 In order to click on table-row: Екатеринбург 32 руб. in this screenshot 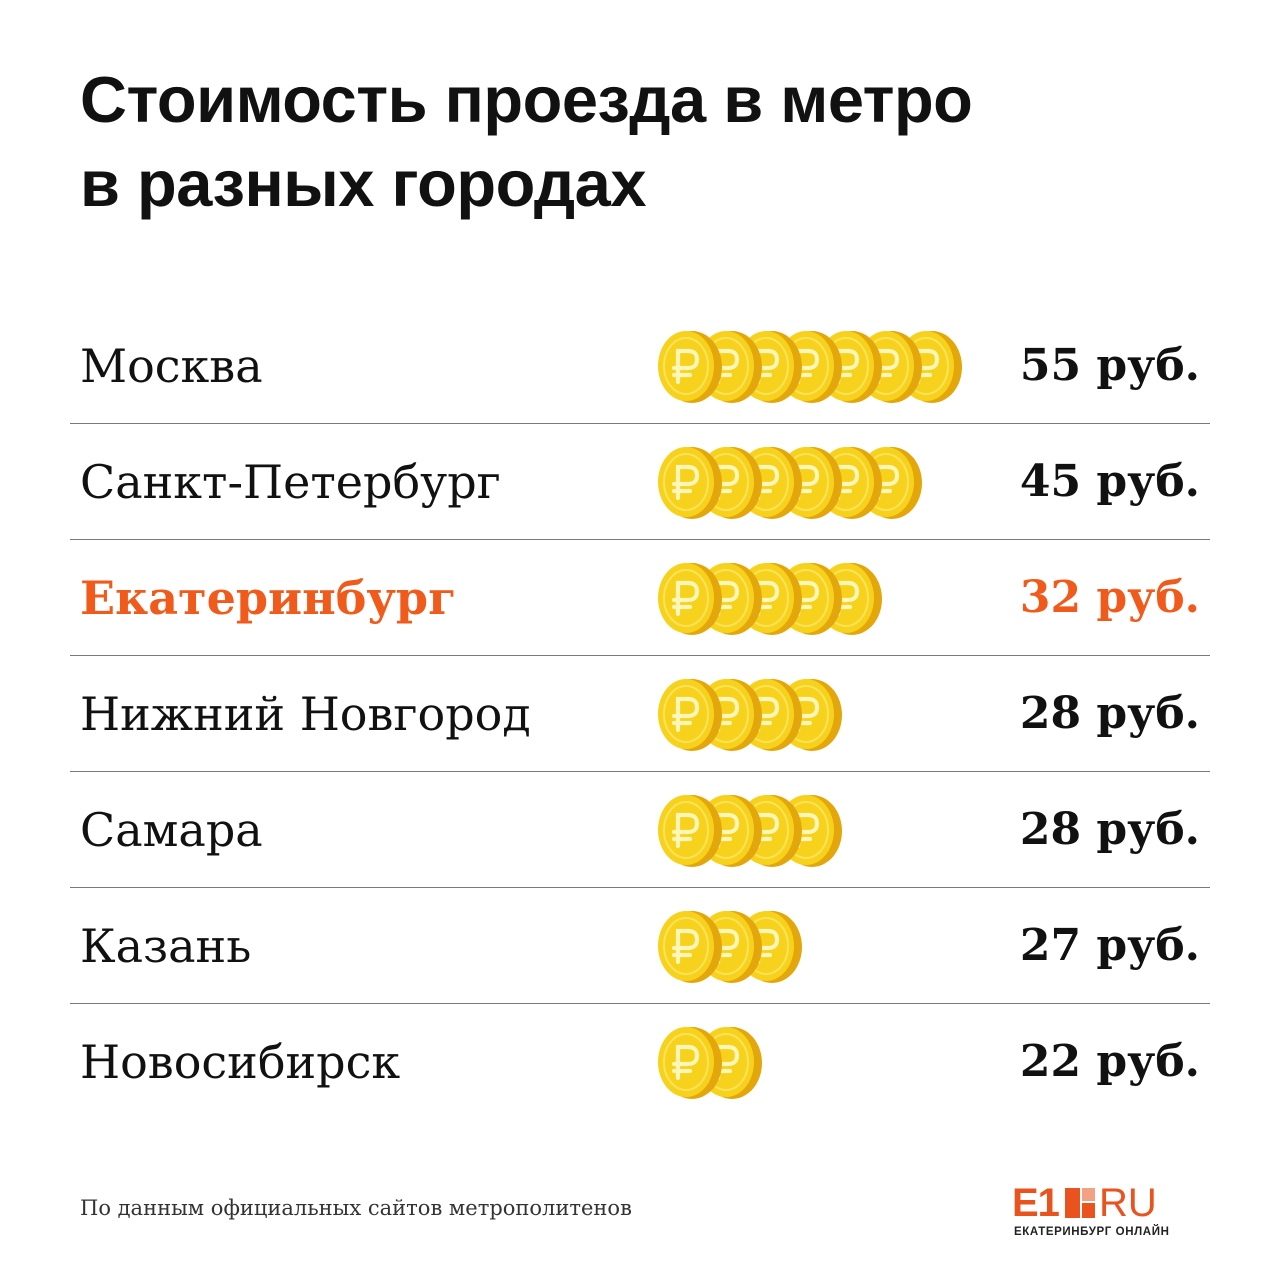, I will do `click(640, 598)`.